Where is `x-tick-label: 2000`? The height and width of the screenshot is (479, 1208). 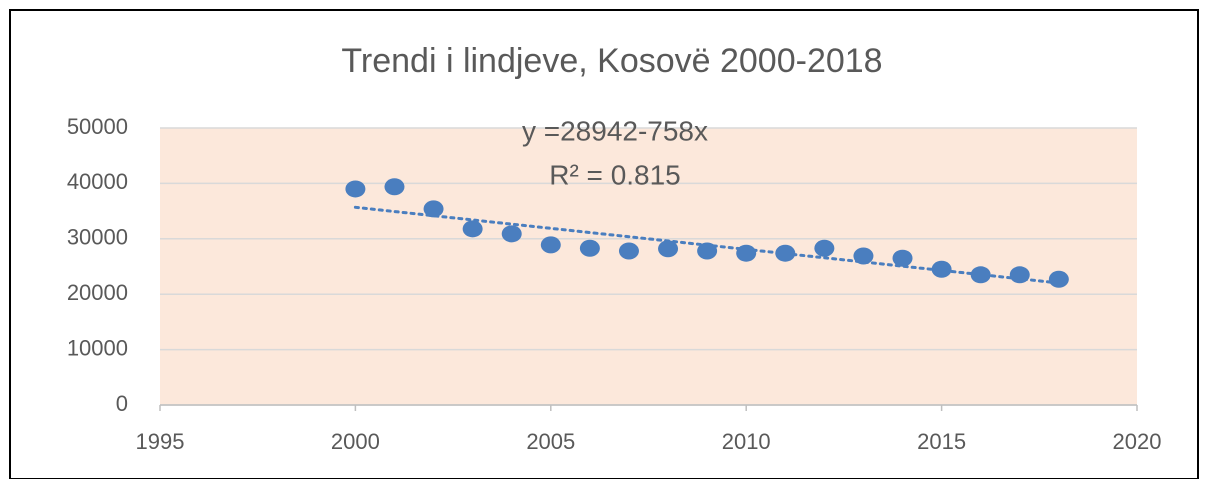
x-tick-label: 2000 is located at coordinates (355, 441).